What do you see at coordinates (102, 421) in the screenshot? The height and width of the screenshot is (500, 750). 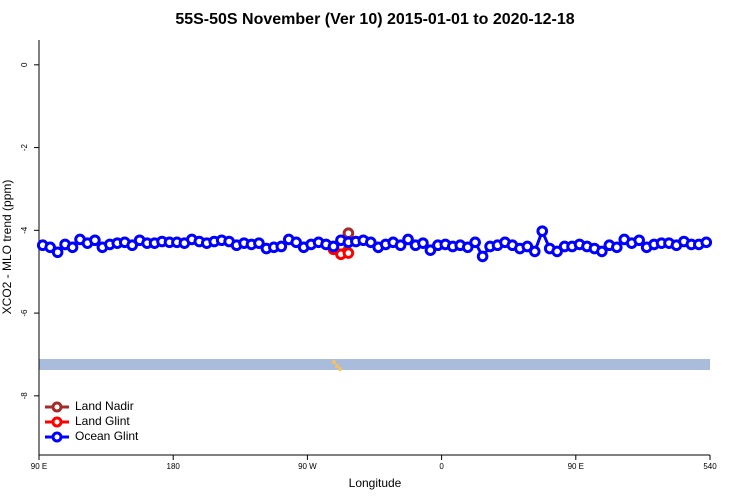 I see `legend-label: Land Glint` at bounding box center [102, 421].